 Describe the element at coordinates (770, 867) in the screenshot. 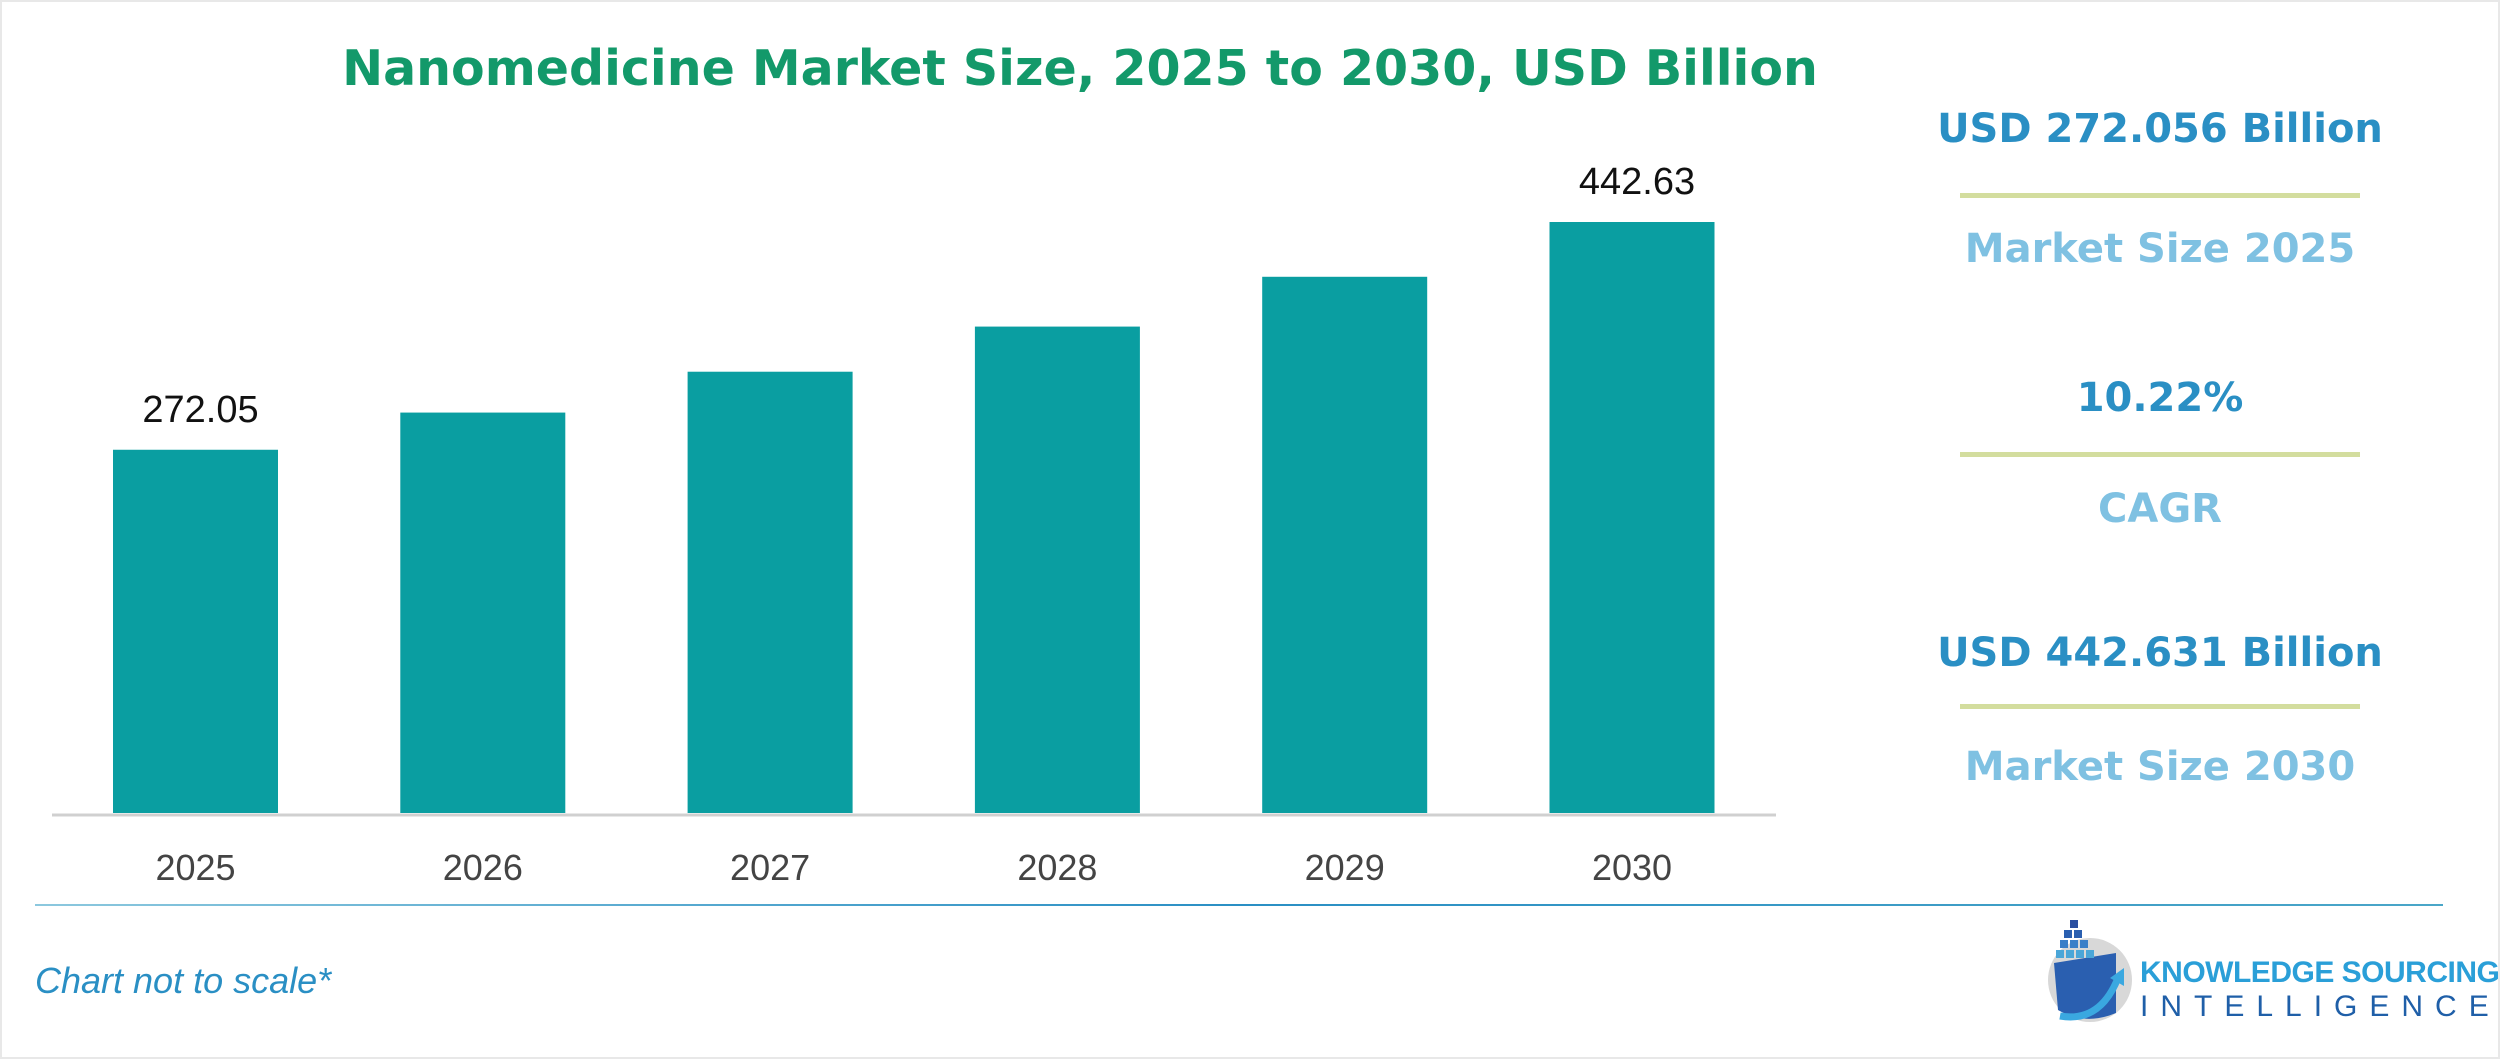

I see `x-tick-label: 2027` at that location.